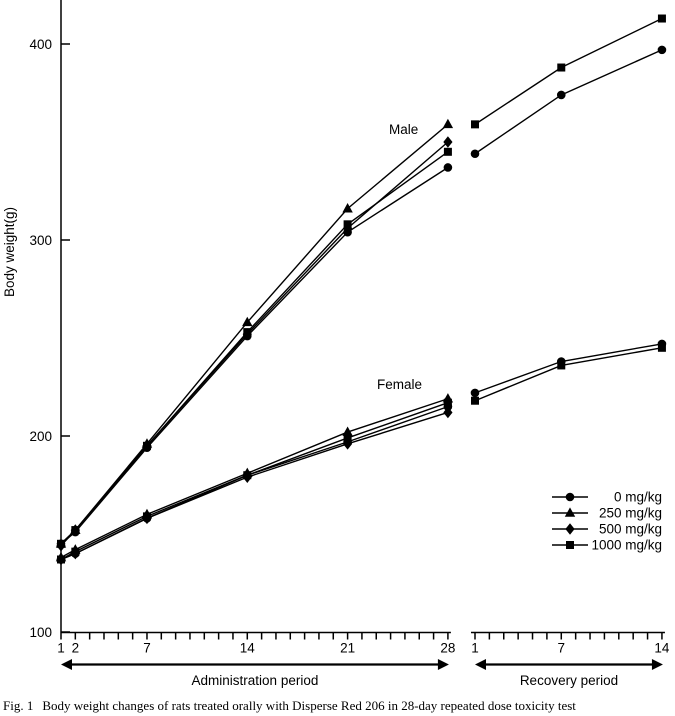 This screenshot has height=716, width=675. Describe the element at coordinates (40, 436) in the screenshot. I see `y-tick-label: 200` at that location.